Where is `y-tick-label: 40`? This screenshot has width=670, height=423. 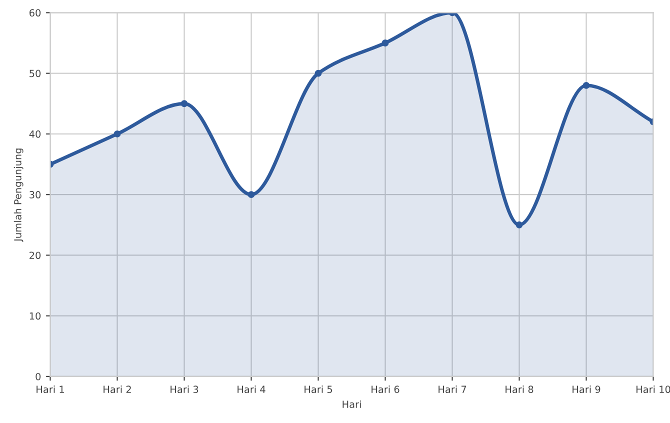 y-tick-label: 40 is located at coordinates (35, 134).